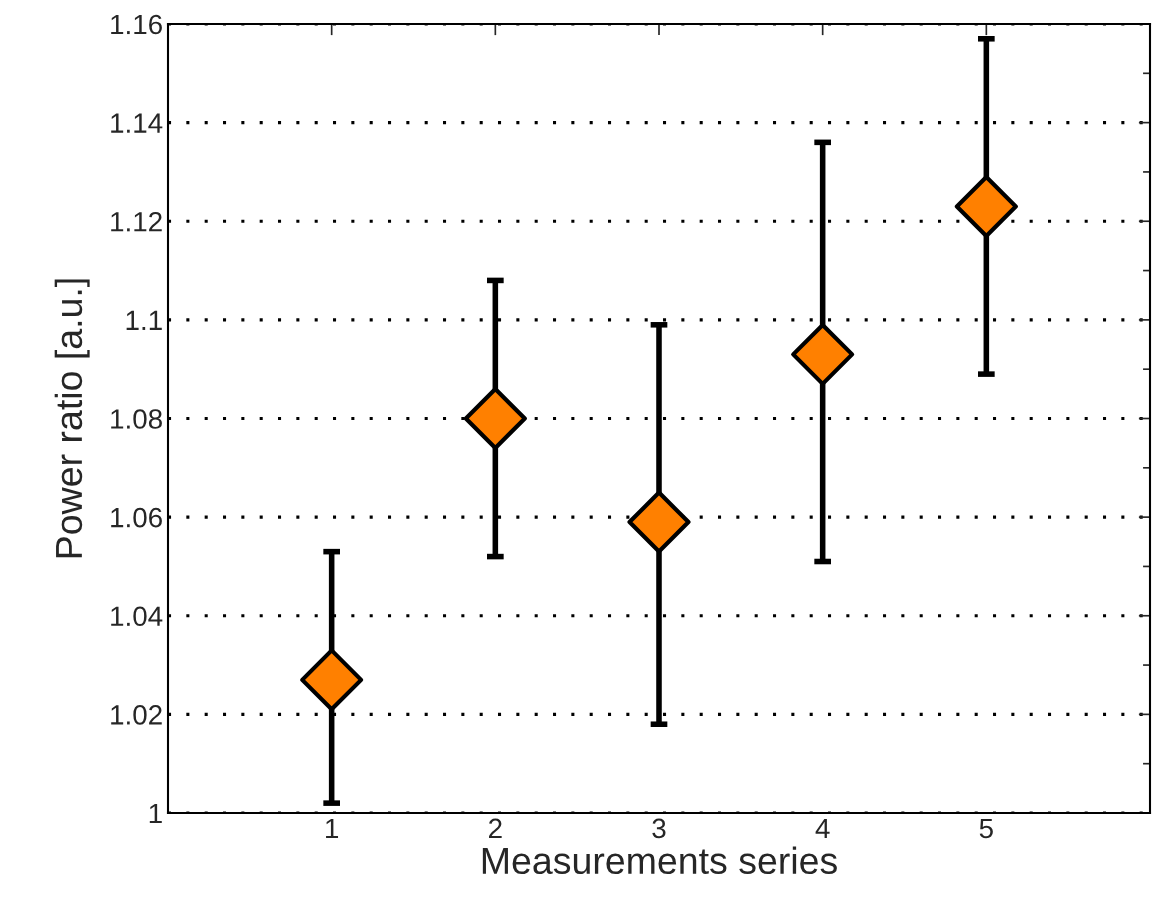  What do you see at coordinates (659, 860) in the screenshot?
I see `x-axis-title: Measurements series` at bounding box center [659, 860].